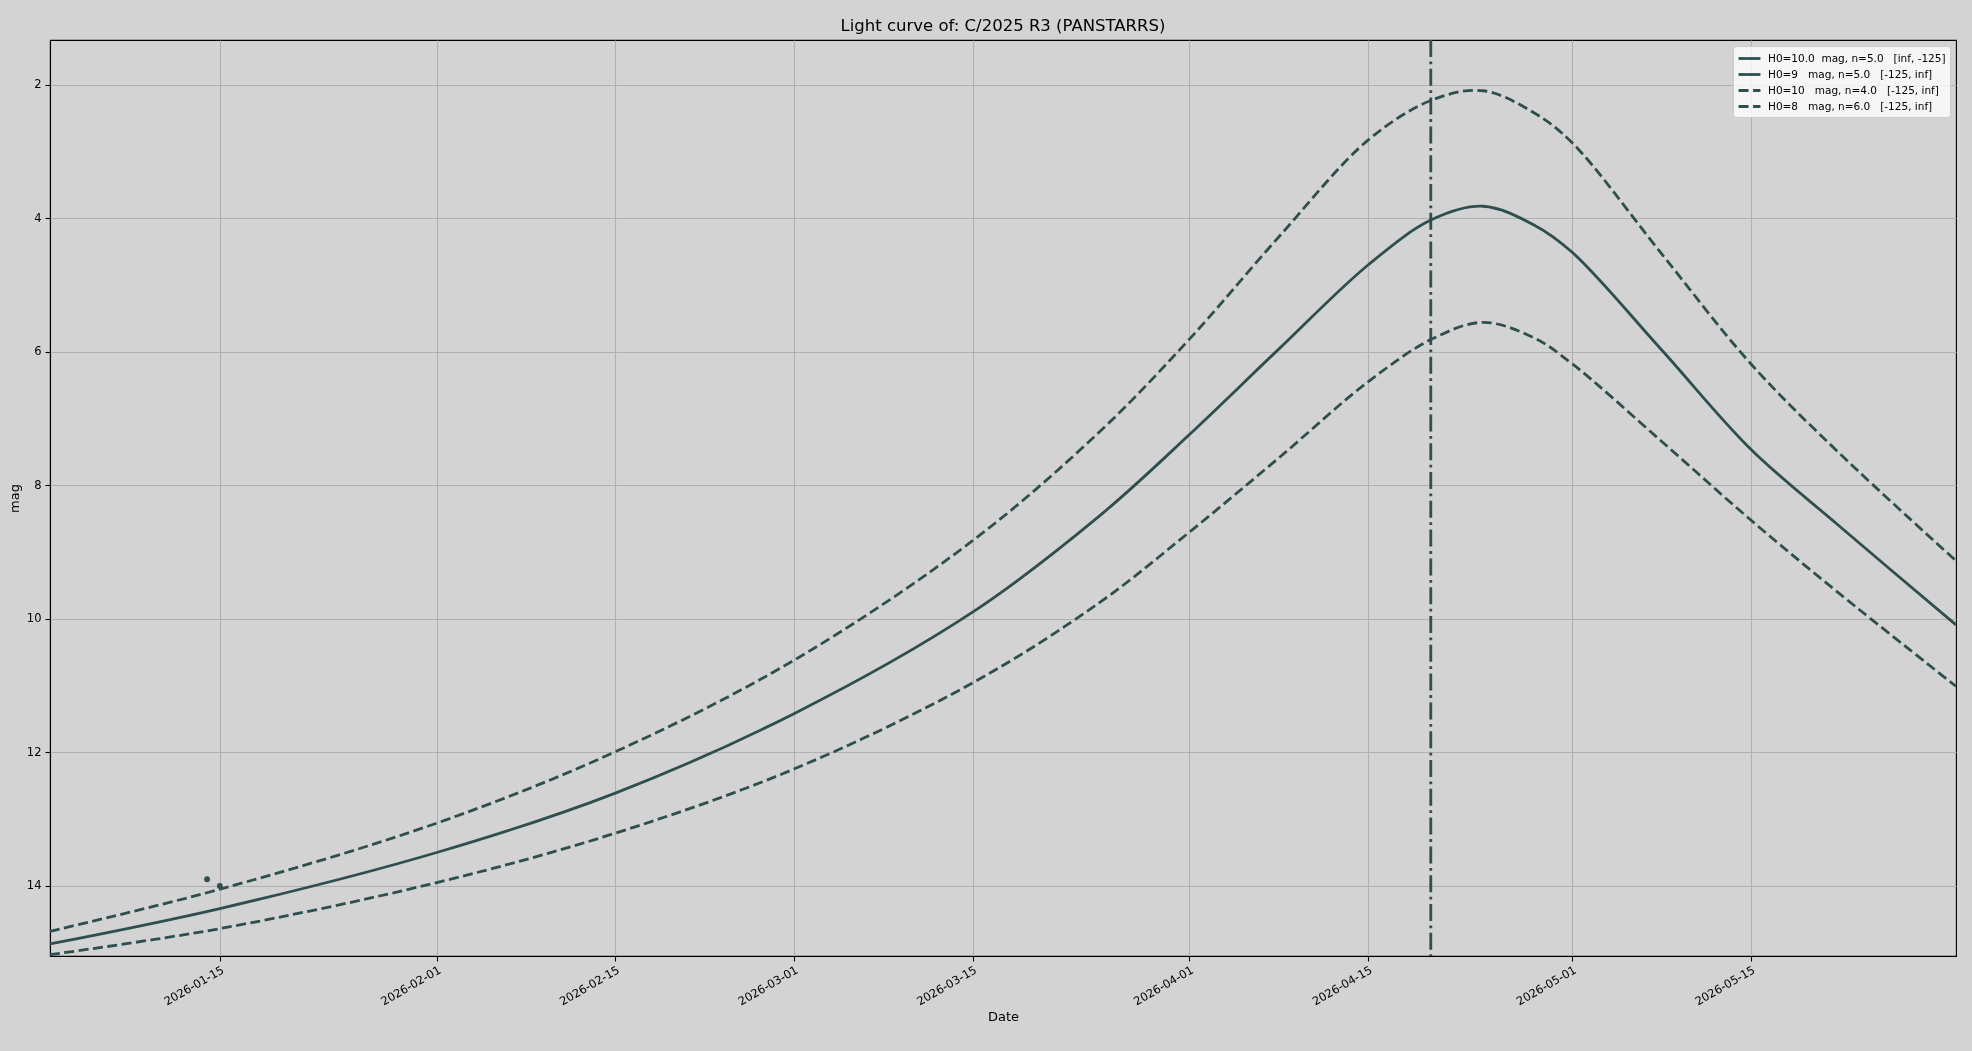 This screenshot has height=1051, width=1972. I want to click on y-tick-label: 10, so click(34, 618).